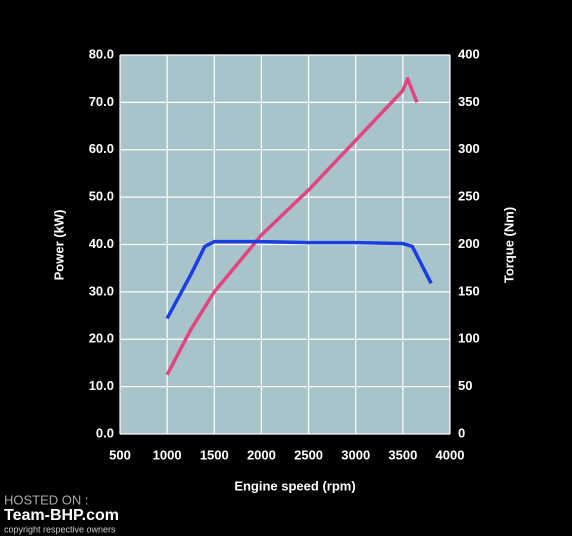 The width and height of the screenshot is (572, 536). I want to click on x-tick-label: 500, so click(120, 454).